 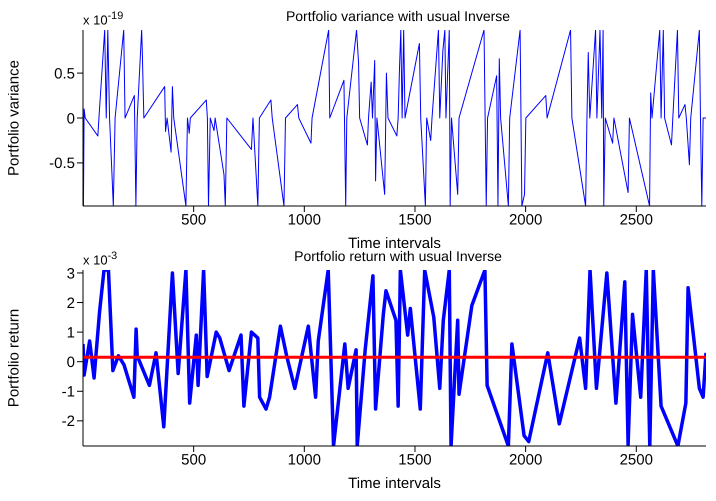 I want to click on chart-title: Portfolio variance with usual Inverse, so click(x=398, y=16).